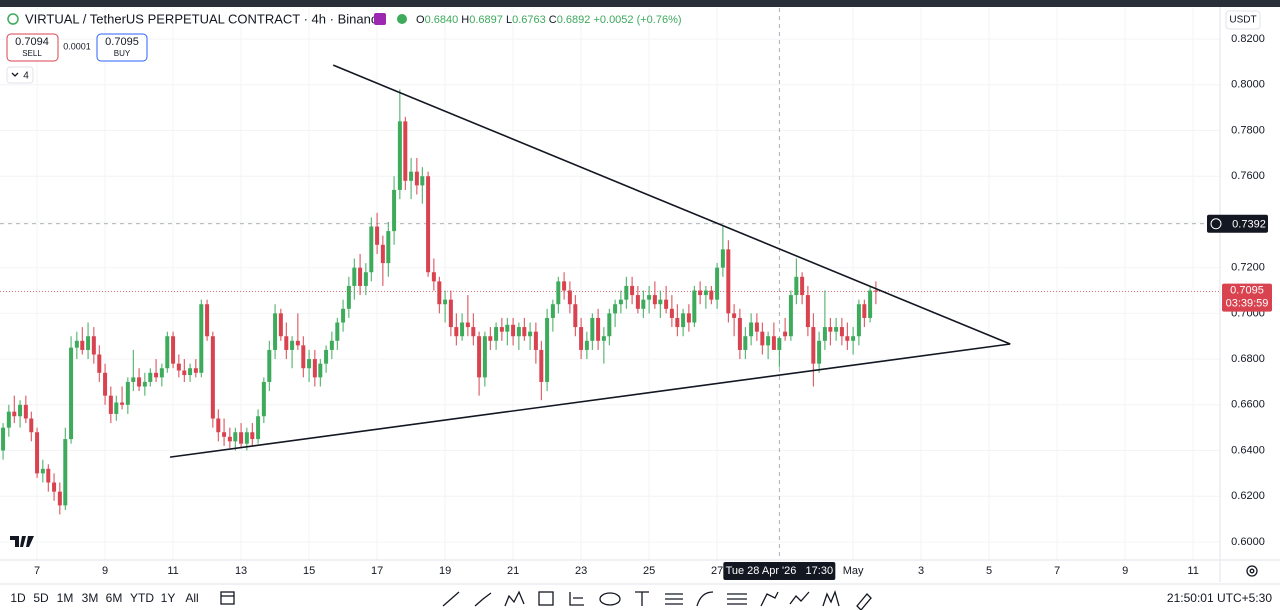 The width and height of the screenshot is (1280, 610). Describe the element at coordinates (576, 599) in the screenshot. I see `tool-position` at that location.